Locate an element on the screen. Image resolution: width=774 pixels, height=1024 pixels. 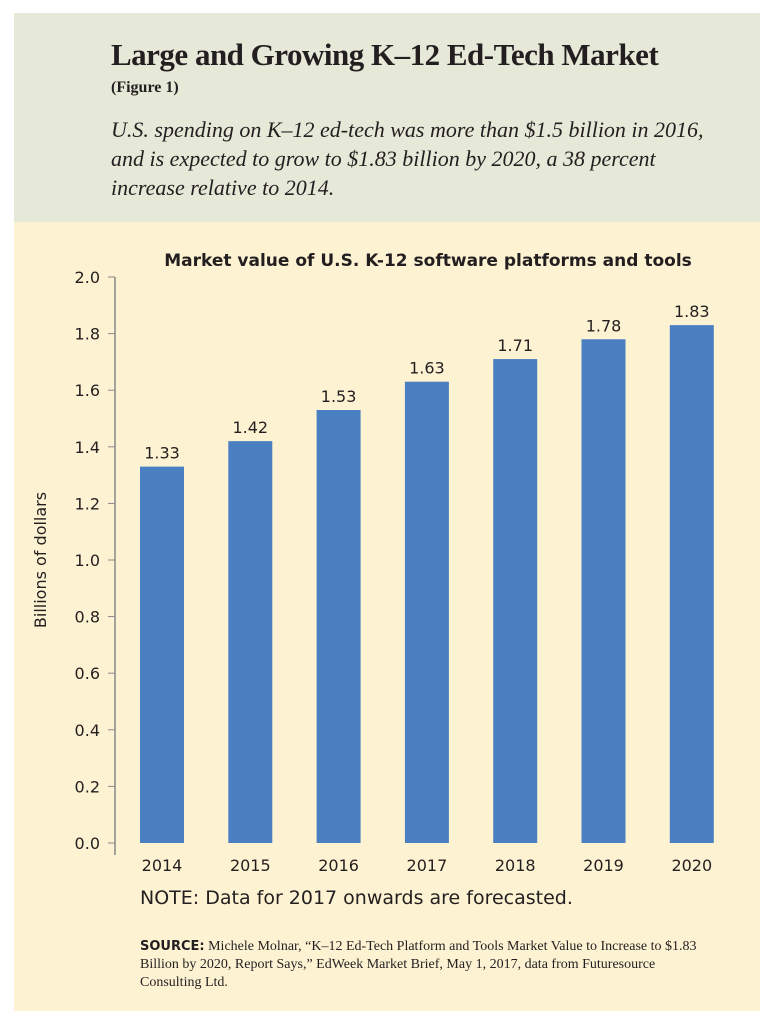
y-tick-label: 0.2 is located at coordinates (87, 786).